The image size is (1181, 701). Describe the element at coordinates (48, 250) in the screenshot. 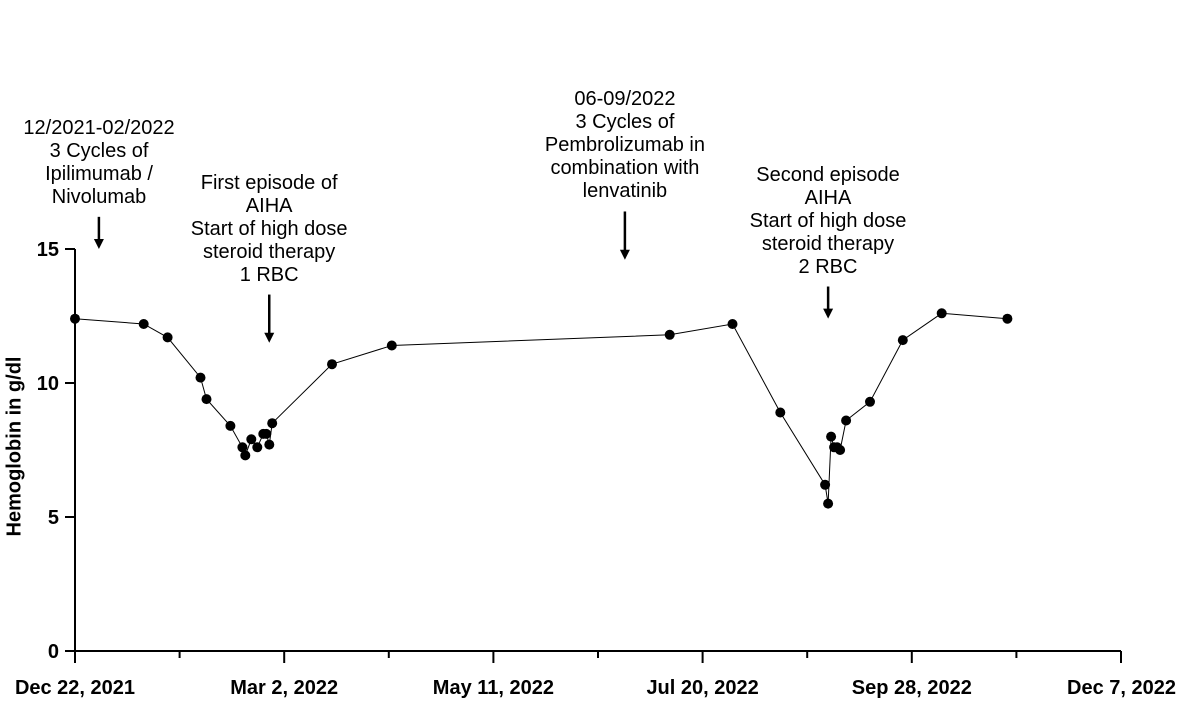

I see `y-tick-label: 15` at that location.